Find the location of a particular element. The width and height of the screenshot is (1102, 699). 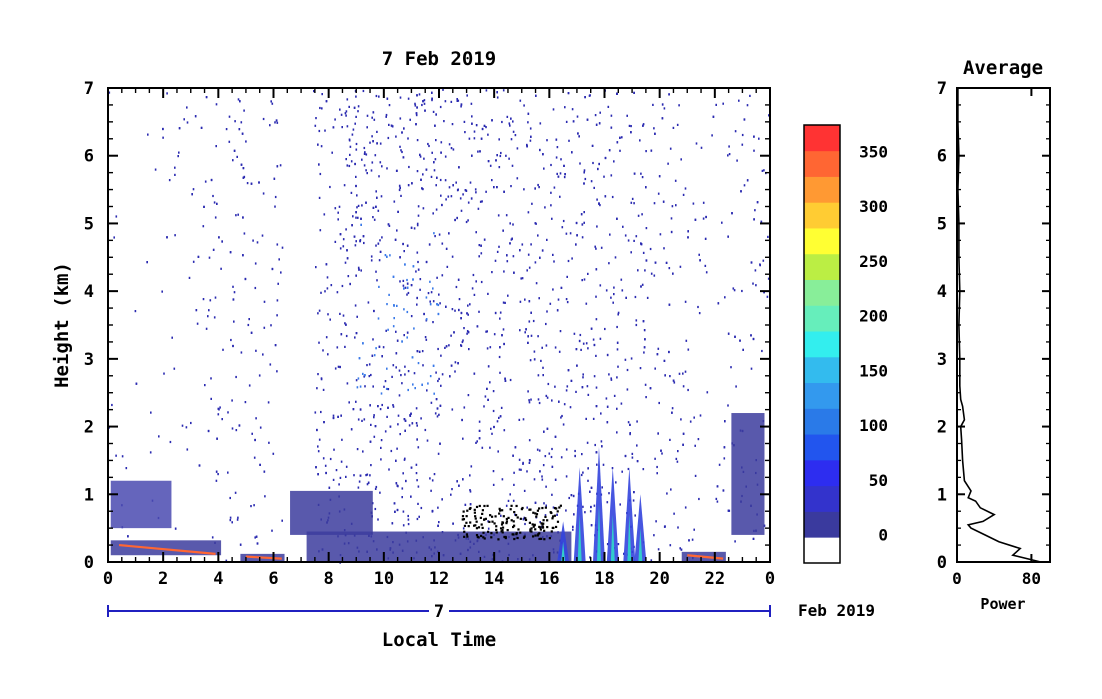

heatmap-x-tick-label: 8 is located at coordinates (329, 579).